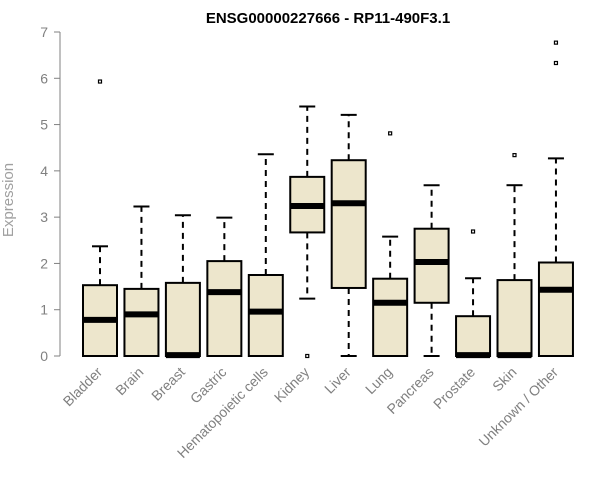  Describe the element at coordinates (129, 381) in the screenshot. I see `x-label-brain: Brain` at that location.